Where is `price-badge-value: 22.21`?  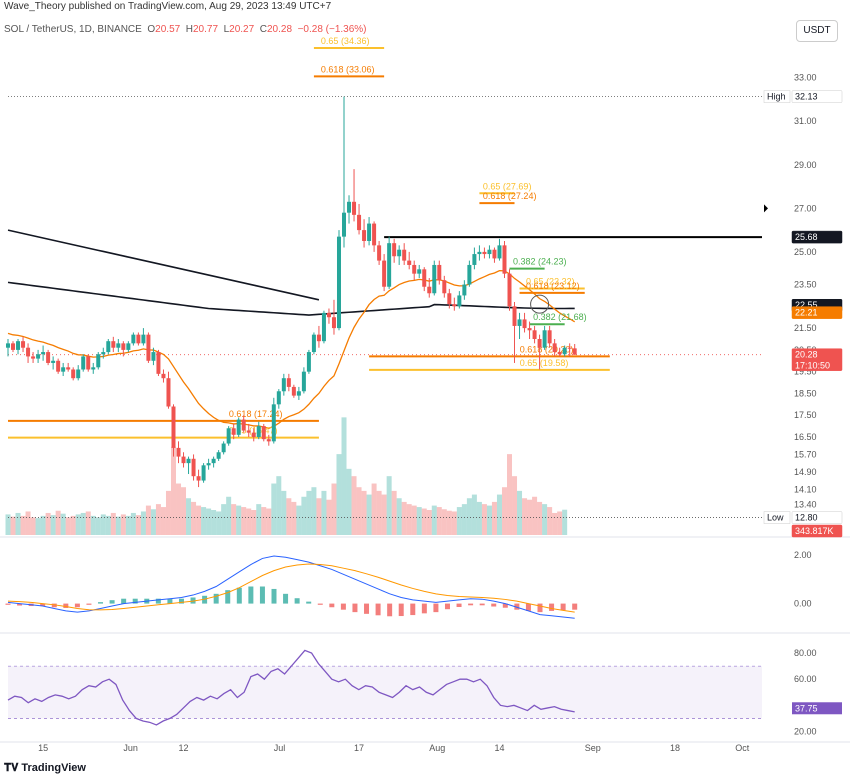
price-badge-value: 22.21 is located at coordinates (806, 313).